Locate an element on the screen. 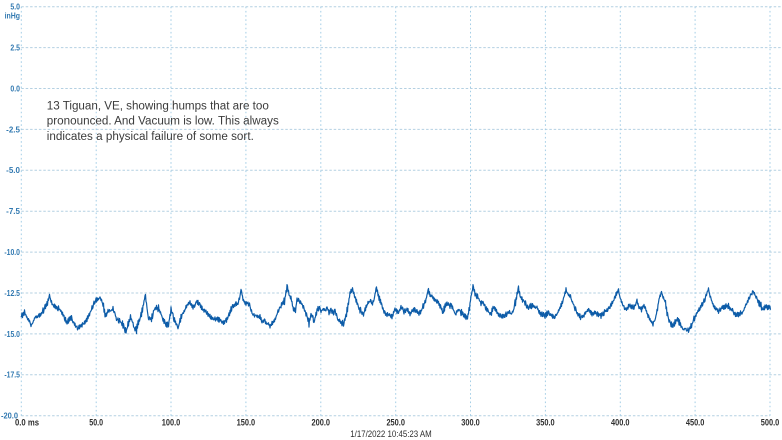  svg-text: 0.0 is located at coordinates (15, 88).